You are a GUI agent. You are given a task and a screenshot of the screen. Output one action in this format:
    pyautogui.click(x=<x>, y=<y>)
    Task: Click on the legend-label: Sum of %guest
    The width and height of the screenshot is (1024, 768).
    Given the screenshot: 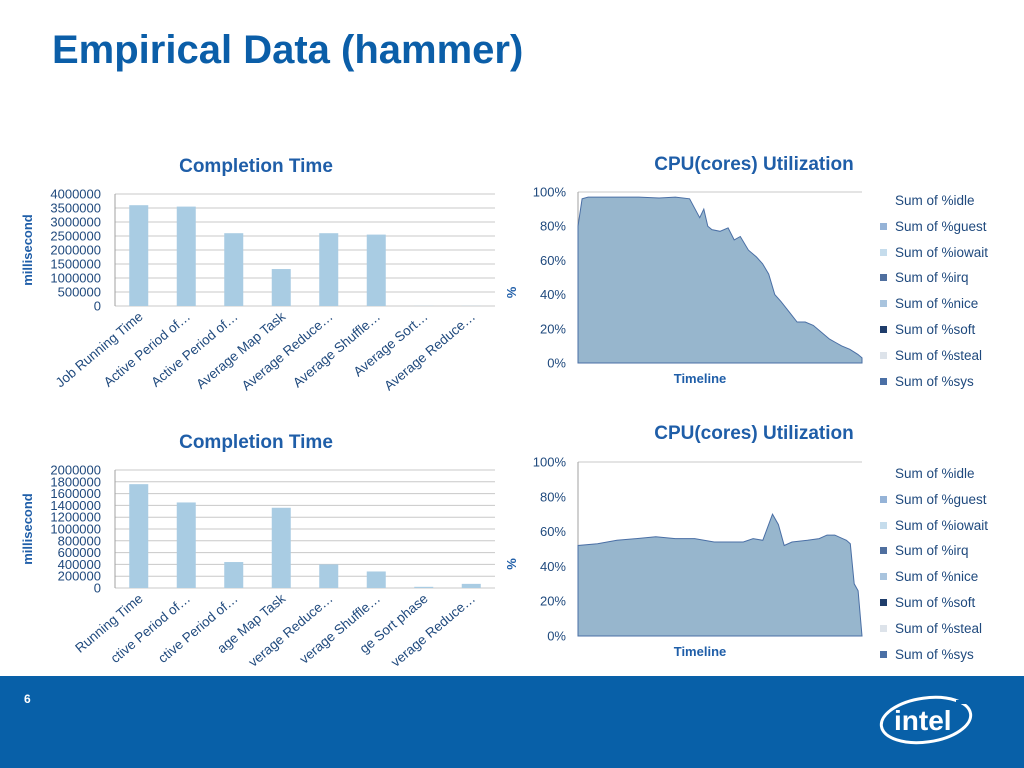 What is the action you would take?
    pyautogui.click(x=941, y=499)
    